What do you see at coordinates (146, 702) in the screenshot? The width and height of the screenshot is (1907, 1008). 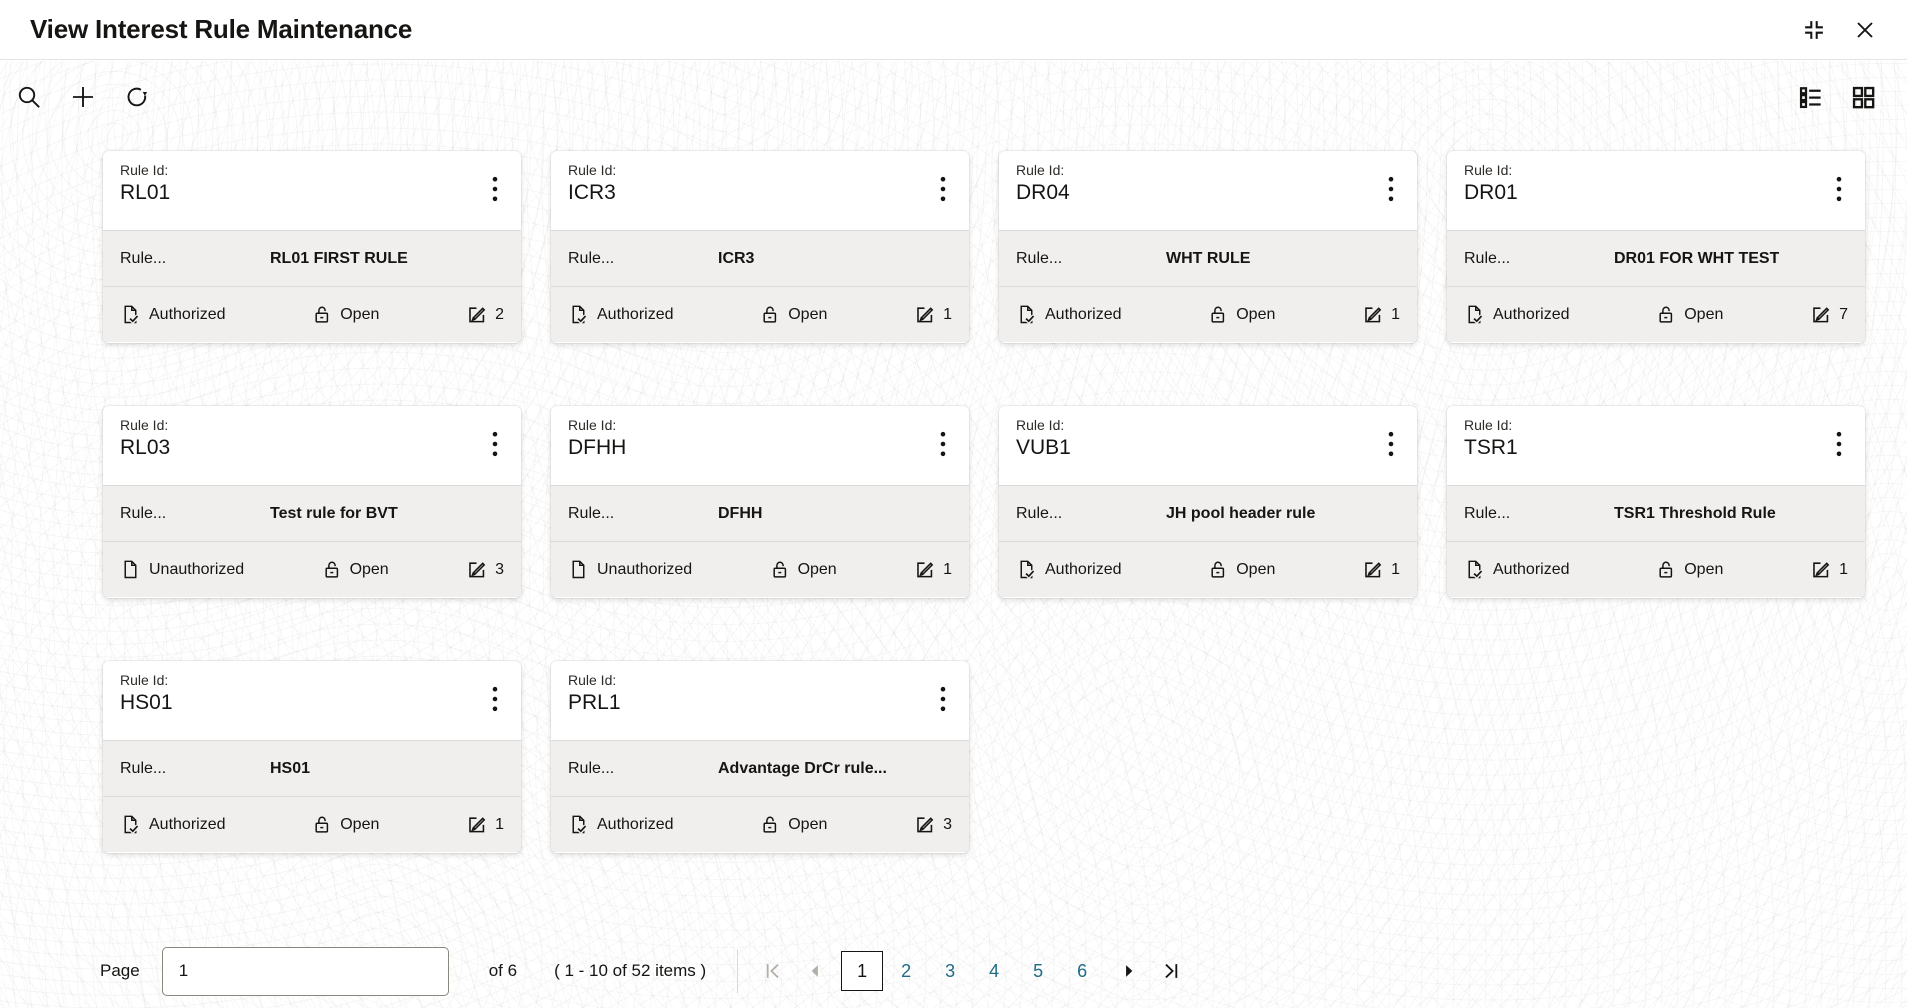 I see `rule-id-value: HS01` at bounding box center [146, 702].